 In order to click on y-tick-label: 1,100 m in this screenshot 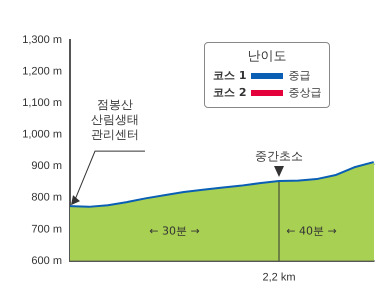, I will do `click(42, 103)`.